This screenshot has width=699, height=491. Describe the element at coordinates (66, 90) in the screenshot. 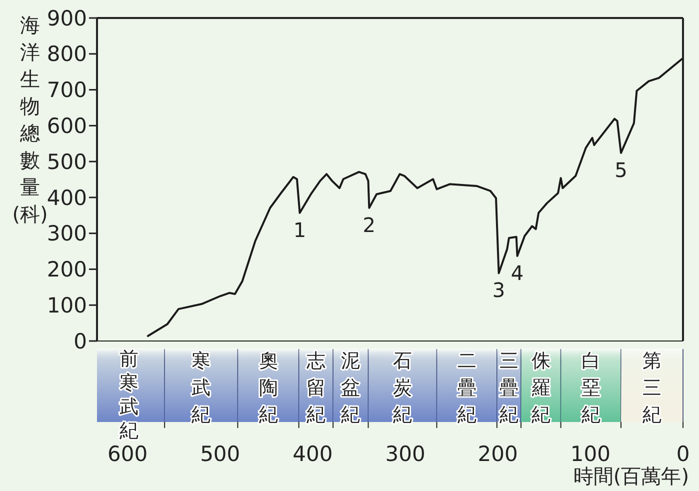

I see `y-tick-label: 700` at that location.